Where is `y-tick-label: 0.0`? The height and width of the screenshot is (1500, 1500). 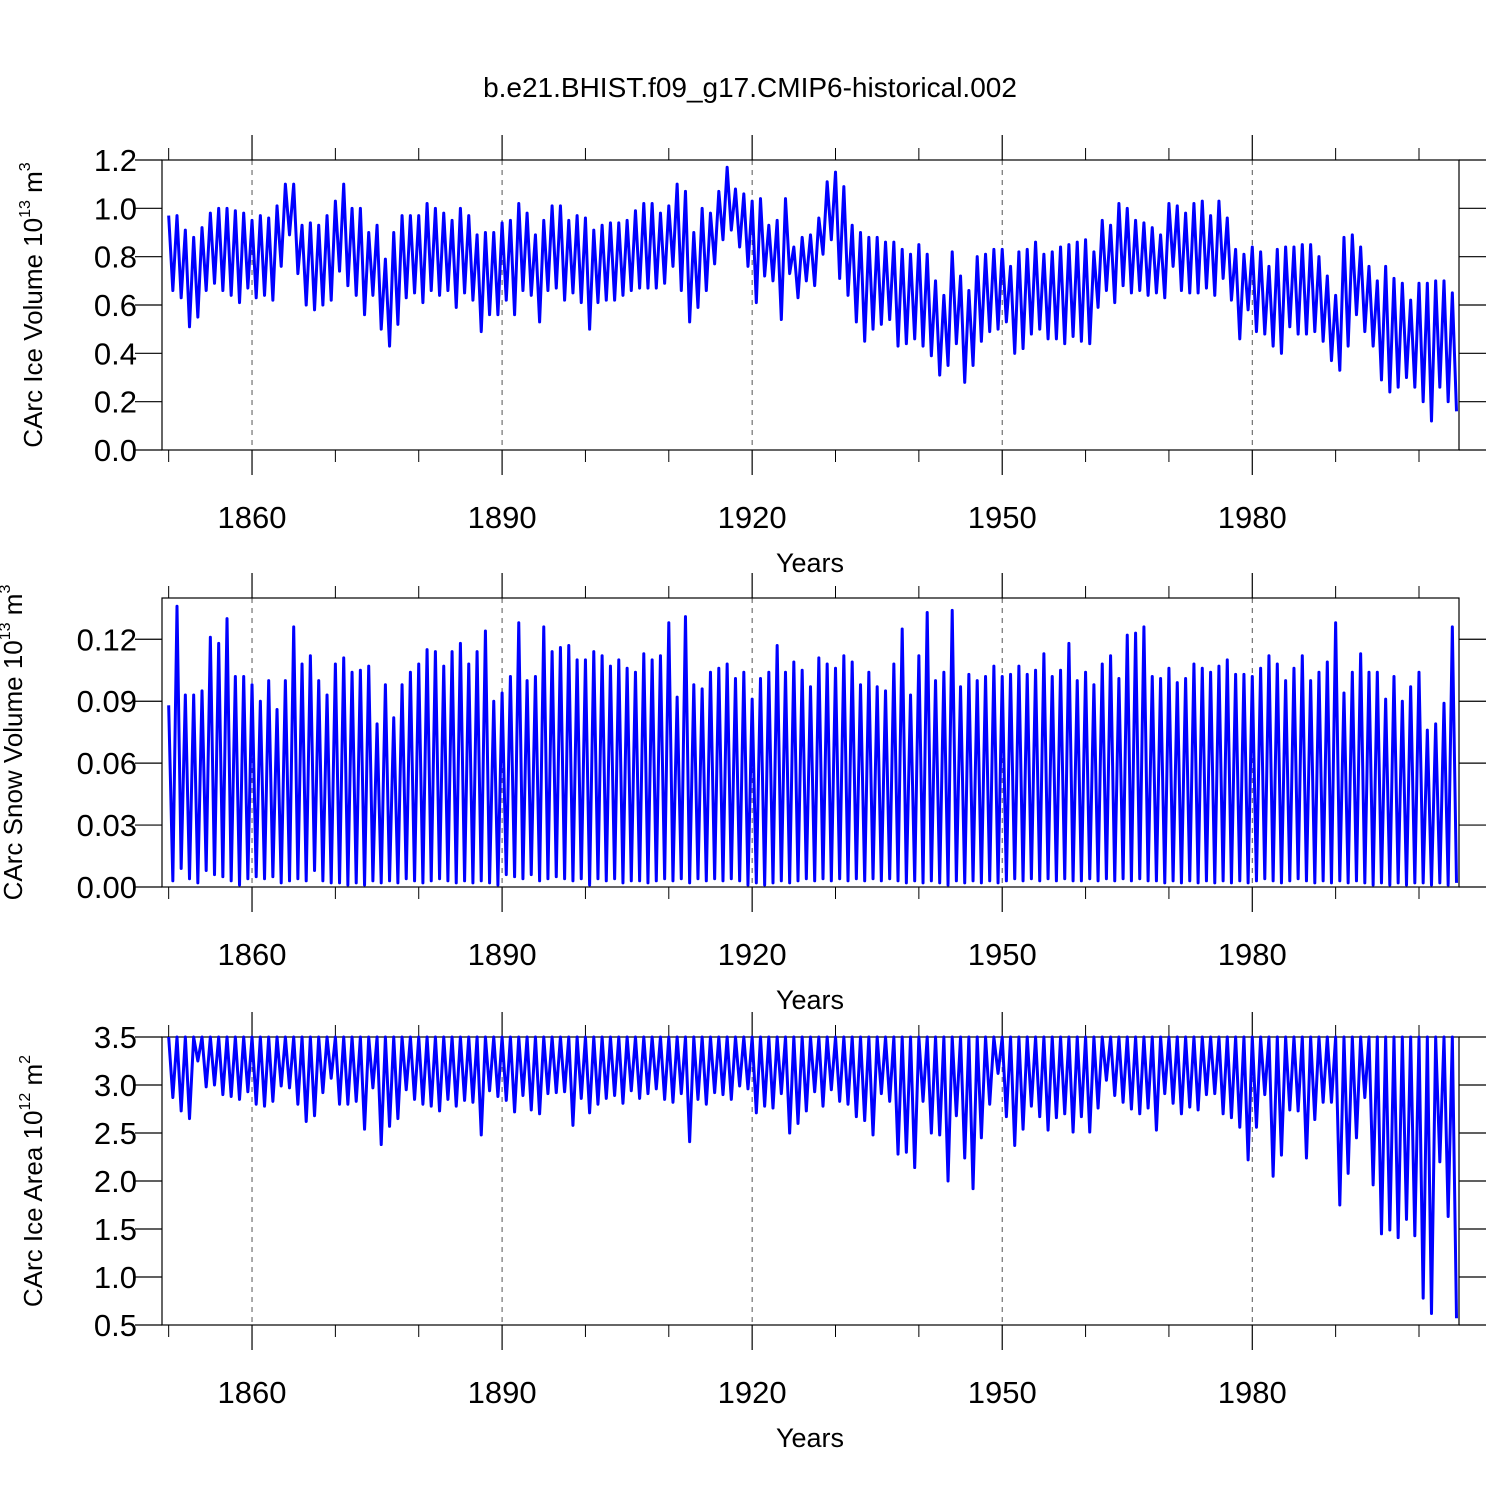
y-tick-label: 0.0 is located at coordinates (115, 450).